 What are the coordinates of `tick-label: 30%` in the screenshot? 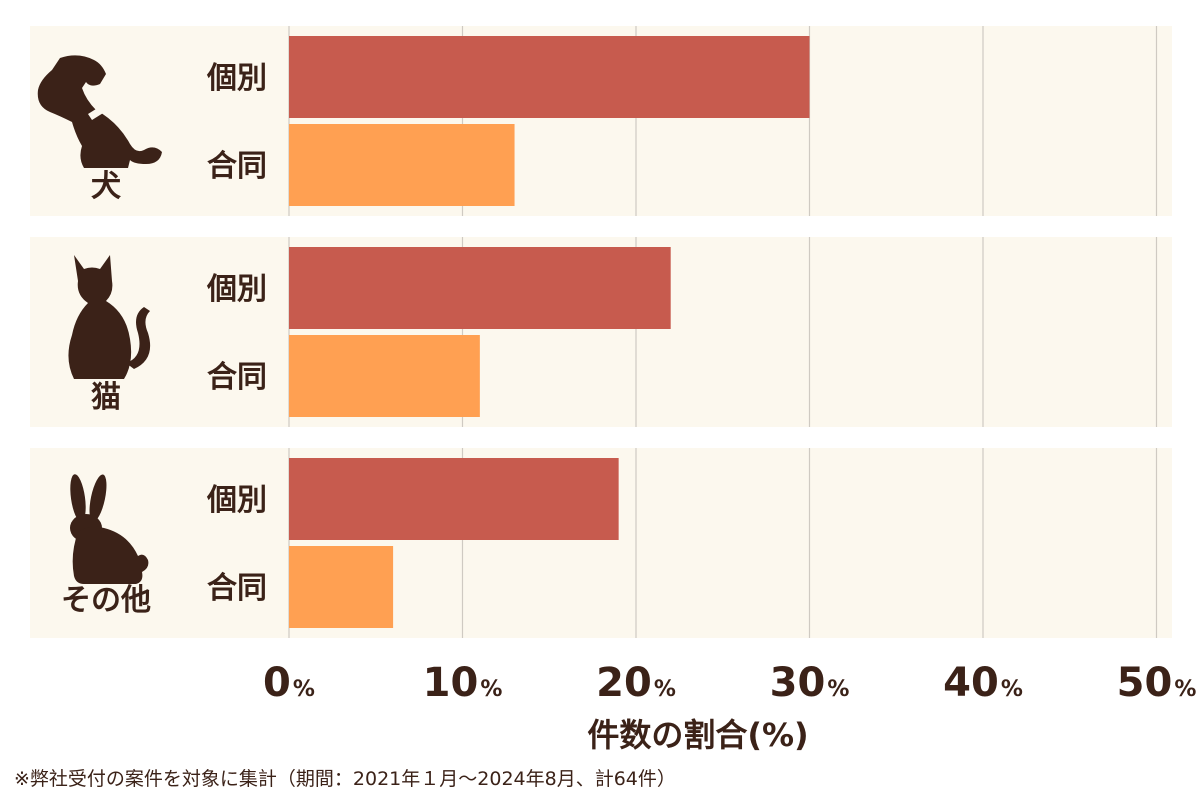 It's located at (810, 683).